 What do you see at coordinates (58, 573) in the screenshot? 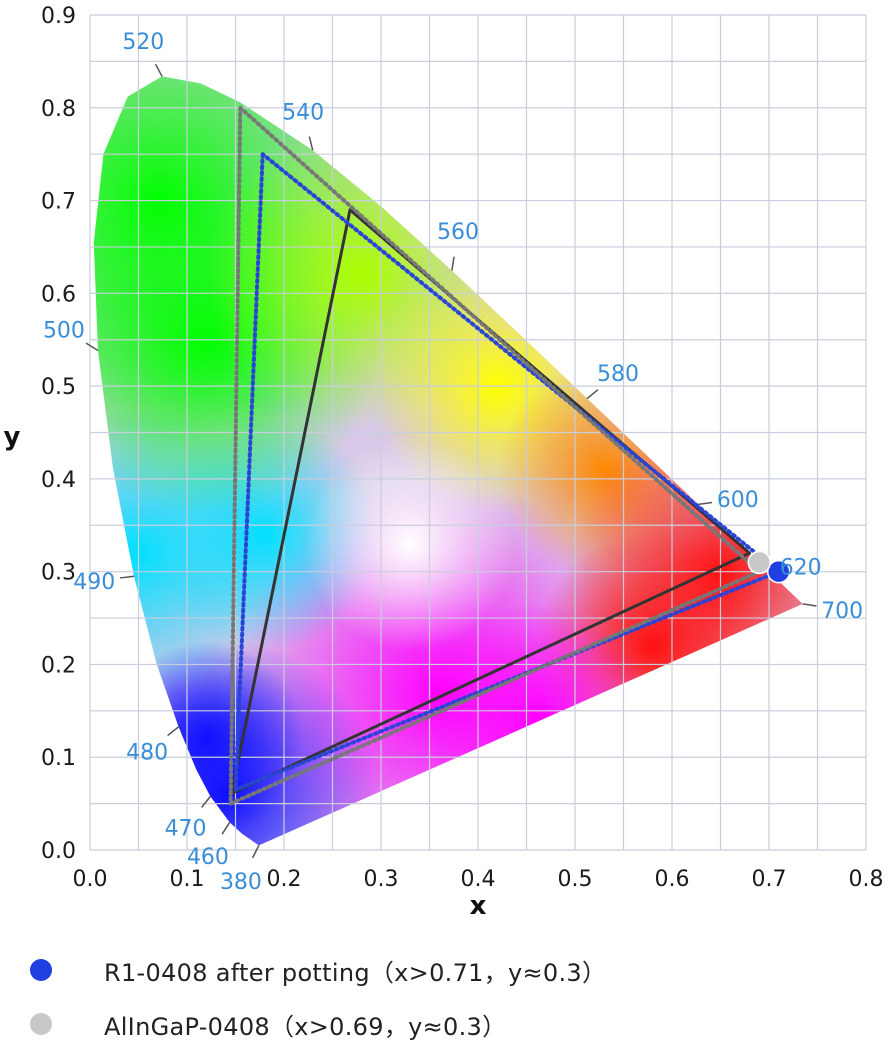
I see `y-tick-label: 0.3` at bounding box center [58, 573].